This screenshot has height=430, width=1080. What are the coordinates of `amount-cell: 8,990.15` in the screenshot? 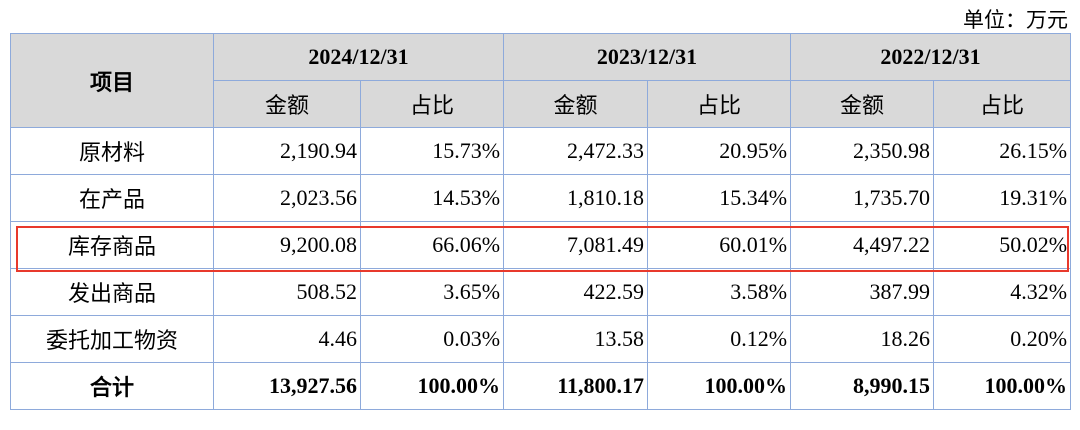 It's located at (862, 386).